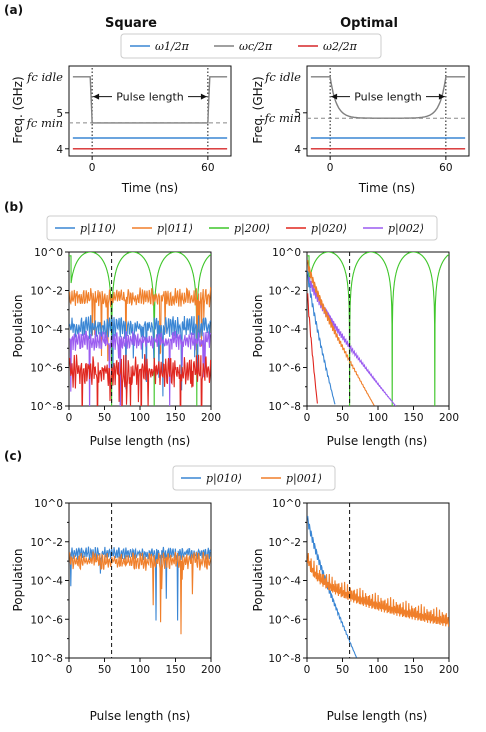  Describe the element at coordinates (13, 456) in the screenshot. I see `panel-label-c: (c)` at that location.